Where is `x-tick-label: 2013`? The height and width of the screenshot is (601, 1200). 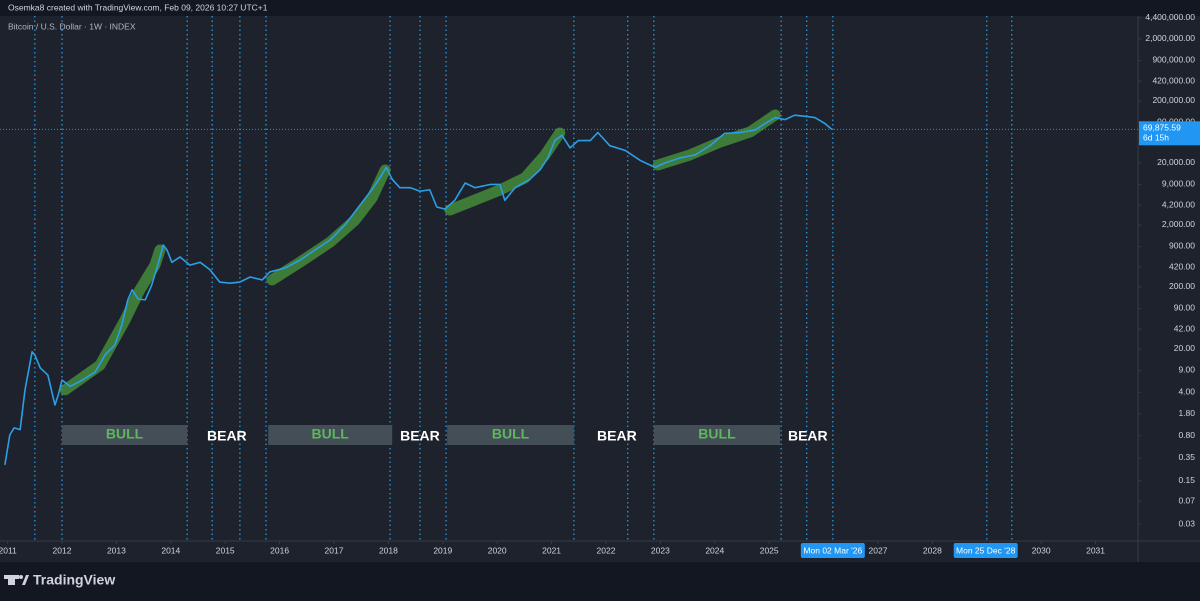
x-tick-label: 2013 is located at coordinates (116, 550).